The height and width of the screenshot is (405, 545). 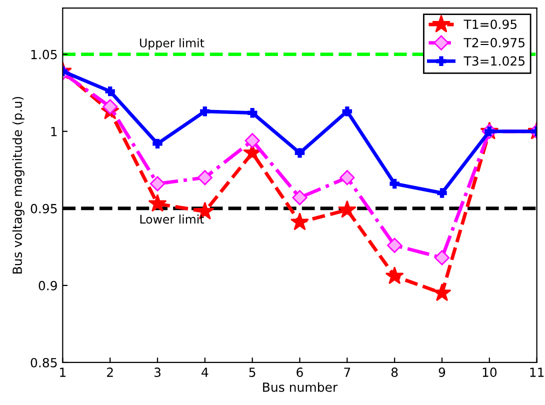 I want to click on x-axis-title: Bus number, so click(x=300, y=387).